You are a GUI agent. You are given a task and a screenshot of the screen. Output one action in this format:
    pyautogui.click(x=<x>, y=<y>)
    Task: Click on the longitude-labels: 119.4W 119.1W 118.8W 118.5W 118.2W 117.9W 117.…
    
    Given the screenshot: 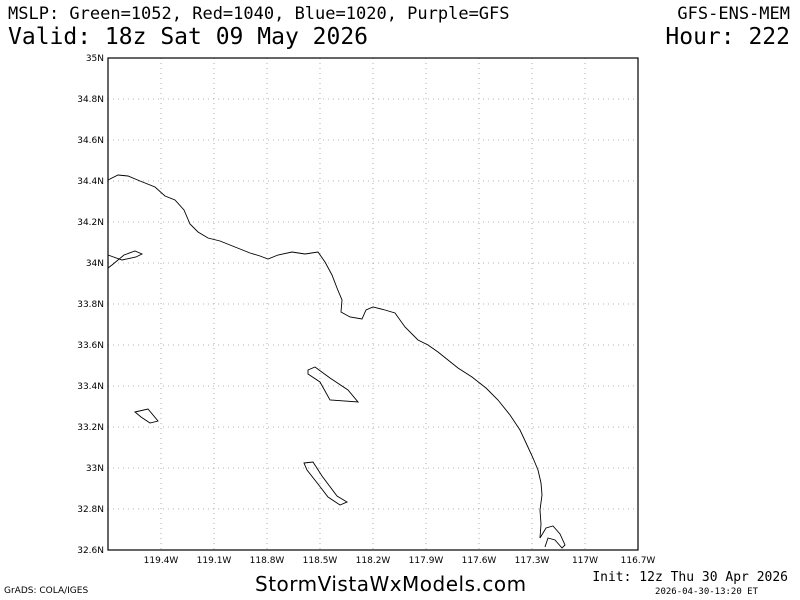 What is the action you would take?
    pyautogui.click(x=400, y=561)
    